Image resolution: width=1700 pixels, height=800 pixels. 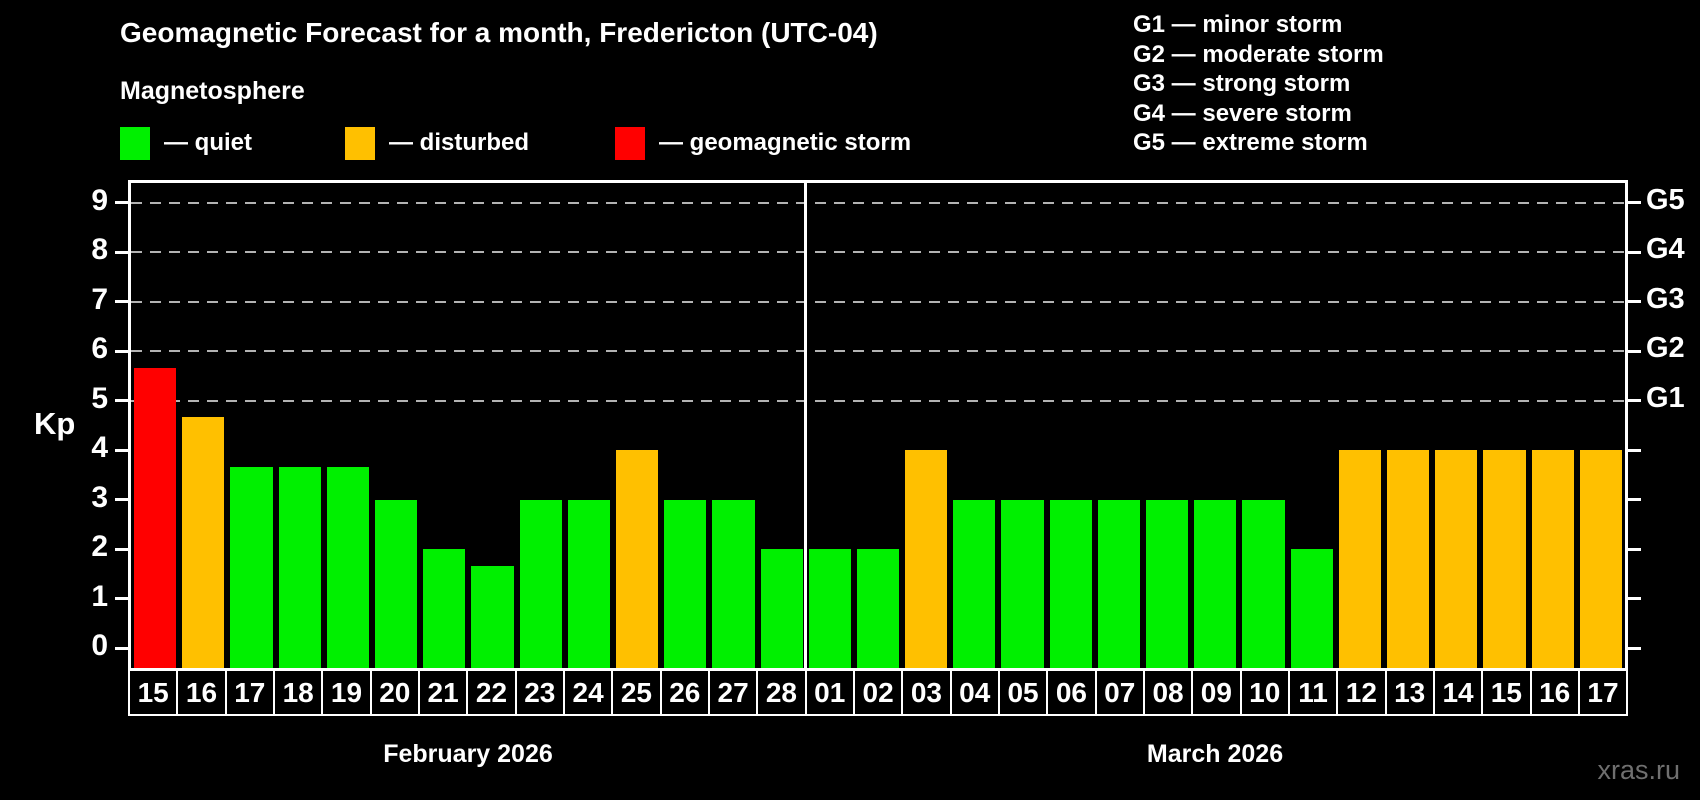 I want to click on g-axis-label-g5: G5, so click(x=1665, y=199).